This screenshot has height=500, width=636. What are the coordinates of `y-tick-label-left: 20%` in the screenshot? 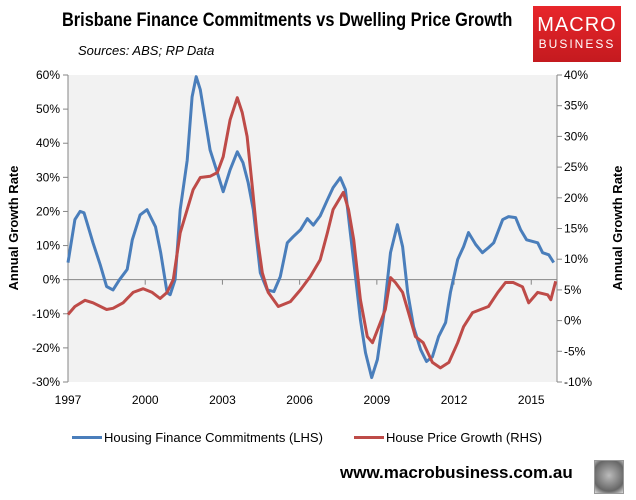 It's located at (48, 211).